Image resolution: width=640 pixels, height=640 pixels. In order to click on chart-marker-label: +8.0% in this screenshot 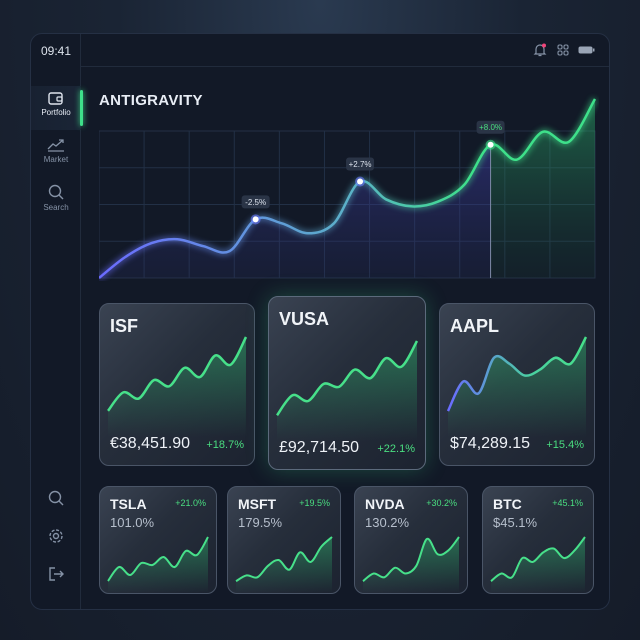, I will do `click(490, 127)`.